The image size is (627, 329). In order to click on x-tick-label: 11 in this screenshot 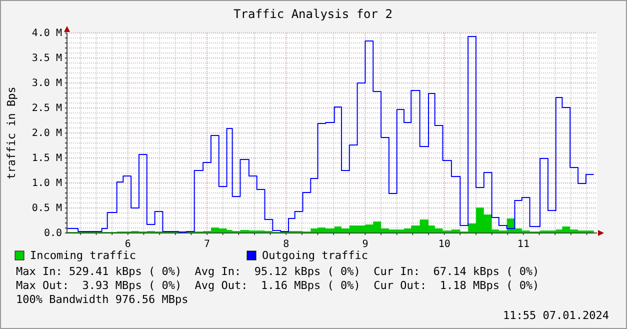, I will do `click(523, 244)`.